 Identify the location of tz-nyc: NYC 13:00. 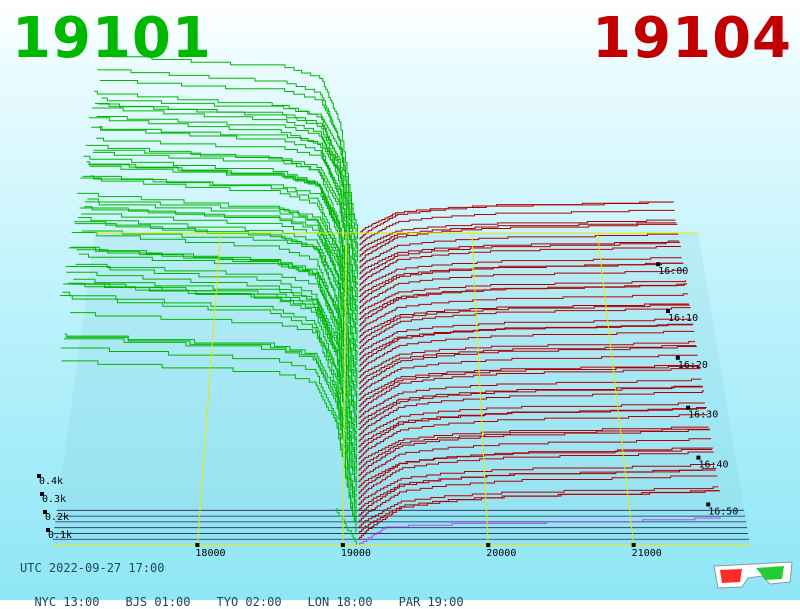
(67, 602).